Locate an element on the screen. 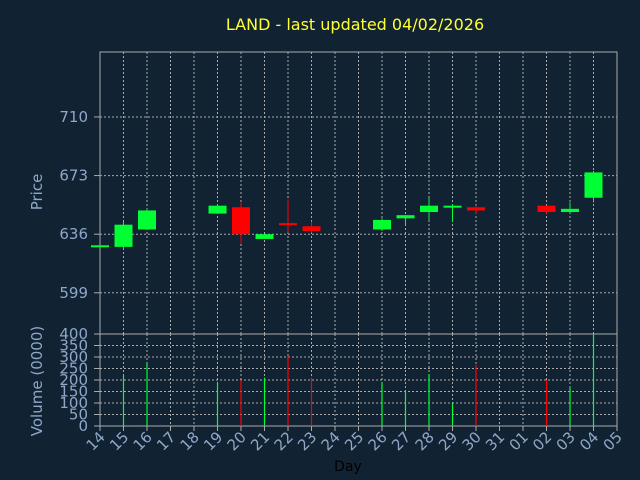  x-tick-label: 20 is located at coordinates (237, 441).